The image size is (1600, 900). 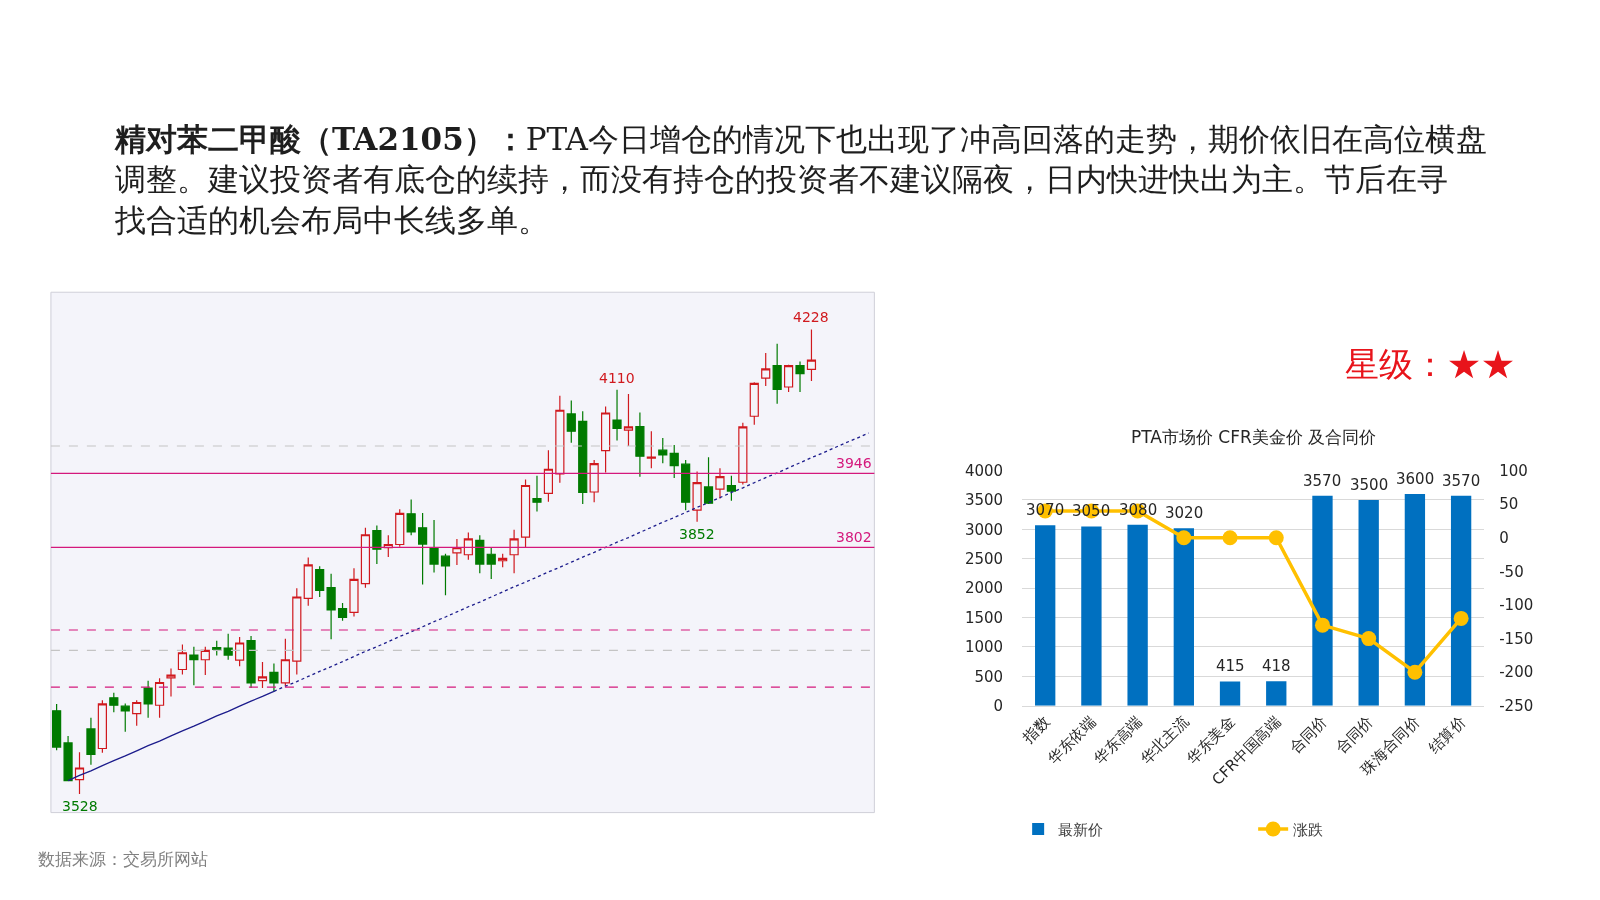 What do you see at coordinates (854, 463) in the screenshot?
I see `annotation: 3946` at bounding box center [854, 463].